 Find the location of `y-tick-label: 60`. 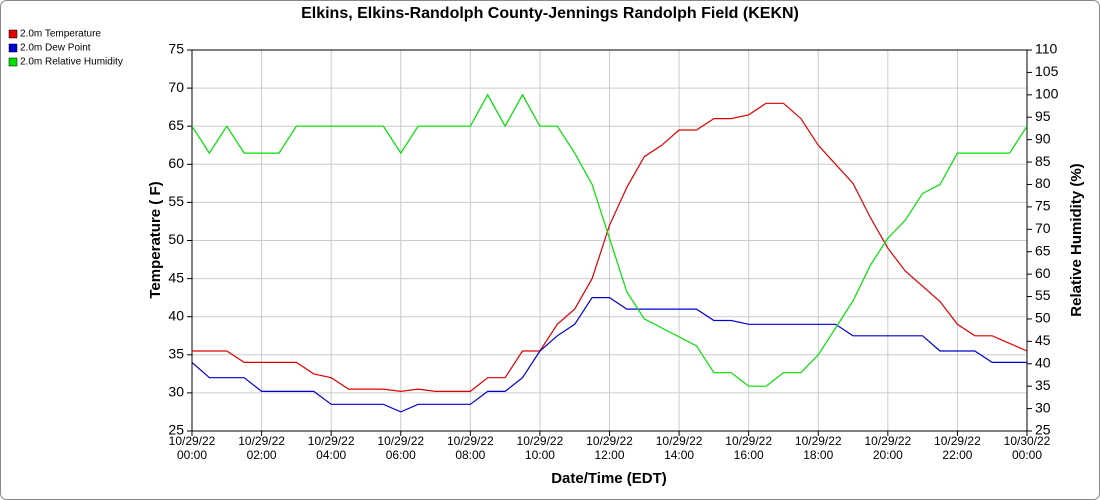

y-tick-label: 60 is located at coordinates (176, 163).